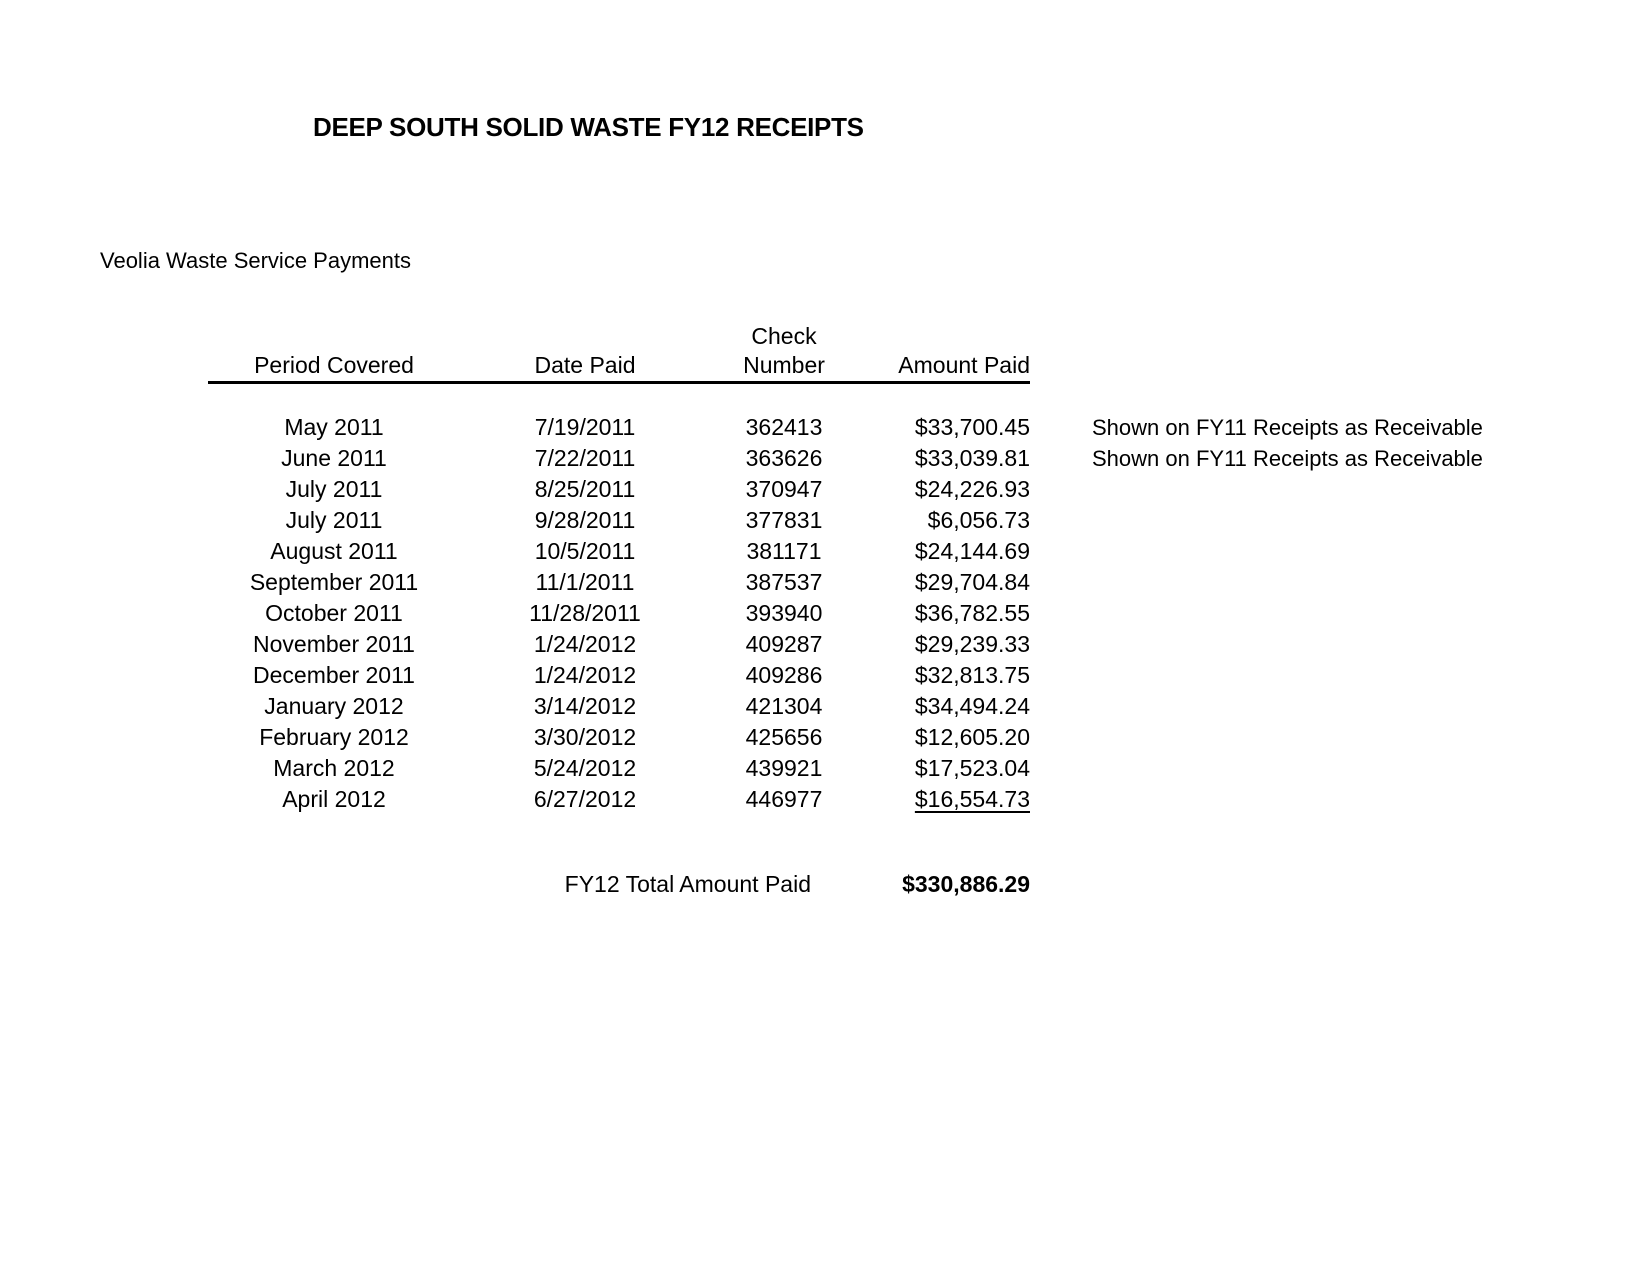 Image resolution: width=1651 pixels, height=1275 pixels. I want to click on column-header-check-number: Check Number, so click(784, 351).